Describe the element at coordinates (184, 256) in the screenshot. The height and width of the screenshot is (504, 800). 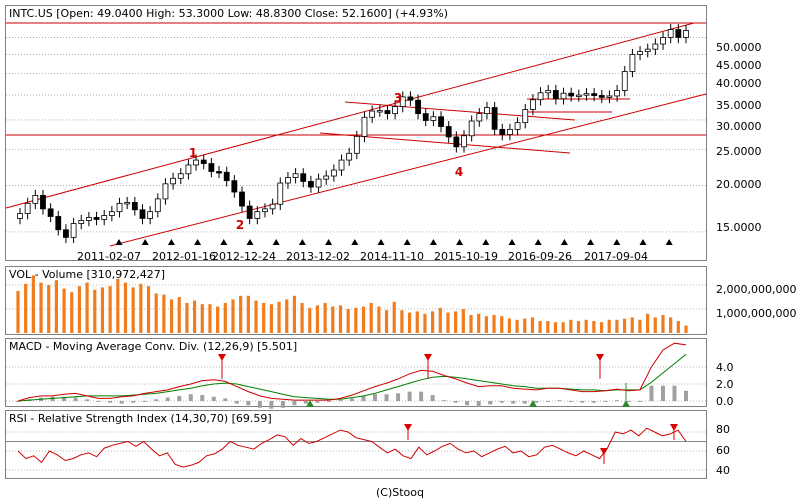
I see `x-tick-2012-01: 2012-01-16` at that location.